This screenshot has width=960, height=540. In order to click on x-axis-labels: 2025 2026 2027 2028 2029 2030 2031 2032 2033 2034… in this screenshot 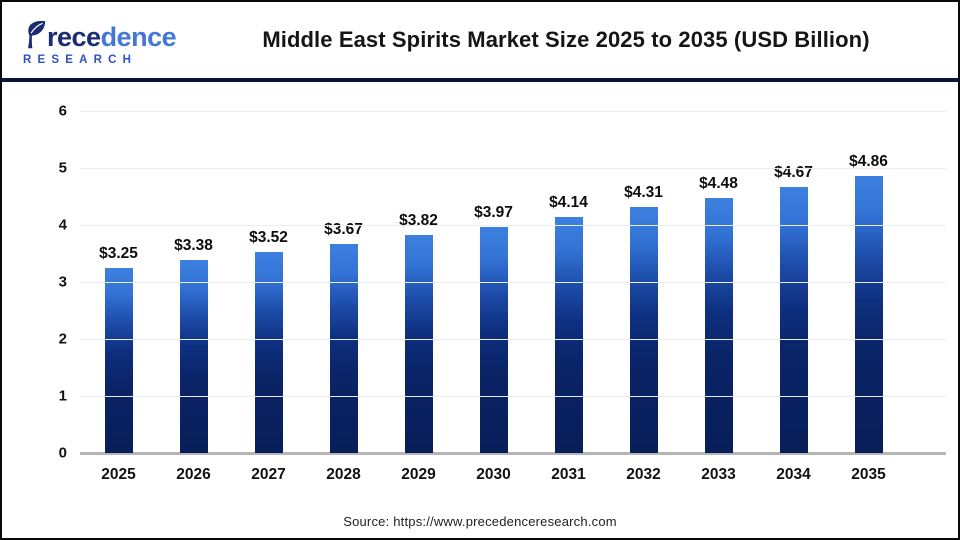, I will do `click(493, 475)`.